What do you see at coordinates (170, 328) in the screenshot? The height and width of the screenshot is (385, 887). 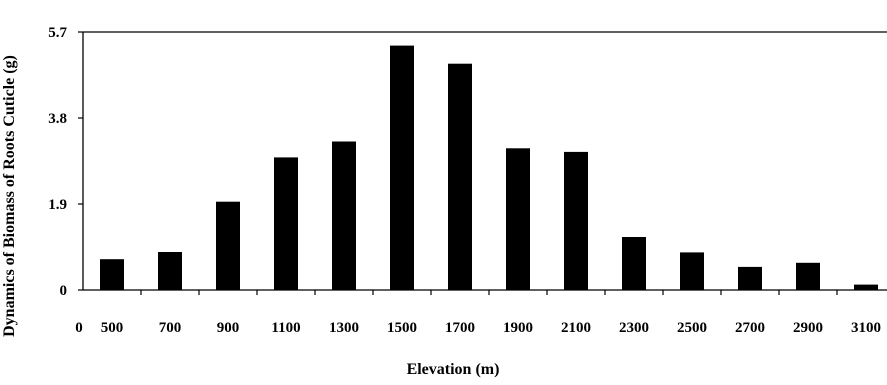 I see `x-tick-label: 700` at bounding box center [170, 328].